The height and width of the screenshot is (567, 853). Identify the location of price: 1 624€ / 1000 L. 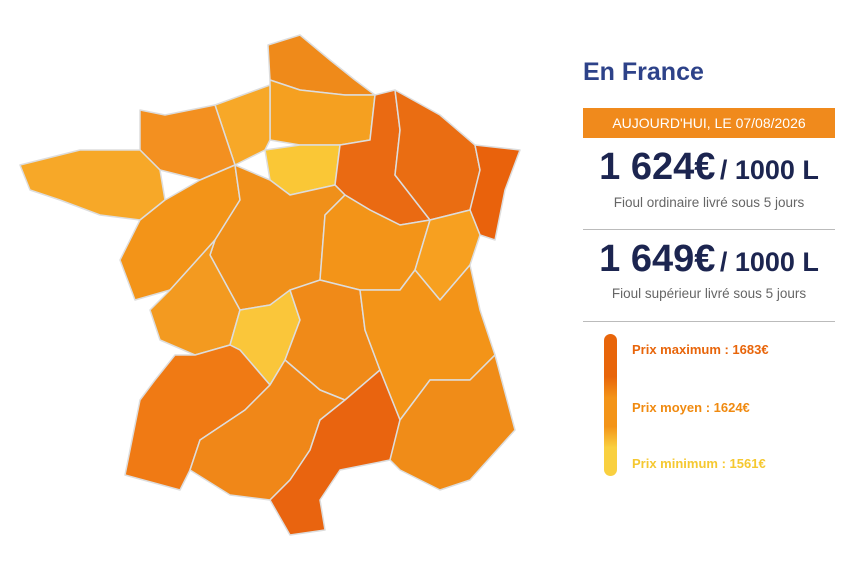
(709, 167).